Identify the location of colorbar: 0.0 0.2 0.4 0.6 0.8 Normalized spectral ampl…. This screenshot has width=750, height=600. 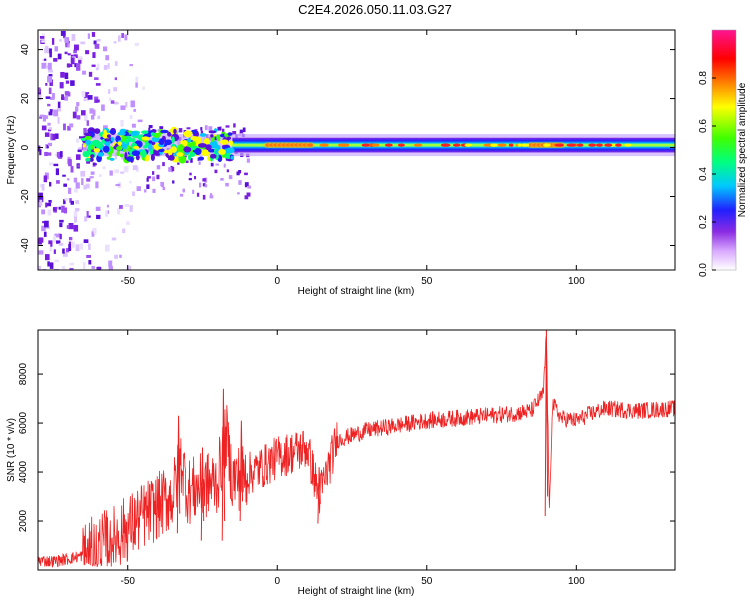
(723, 153).